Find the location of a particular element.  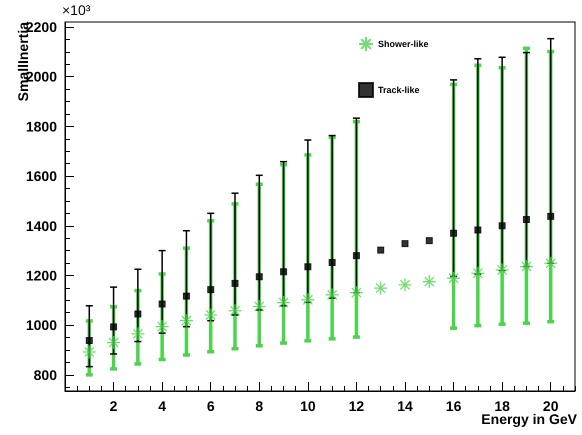

x-tick-label: 10 is located at coordinates (308, 406).